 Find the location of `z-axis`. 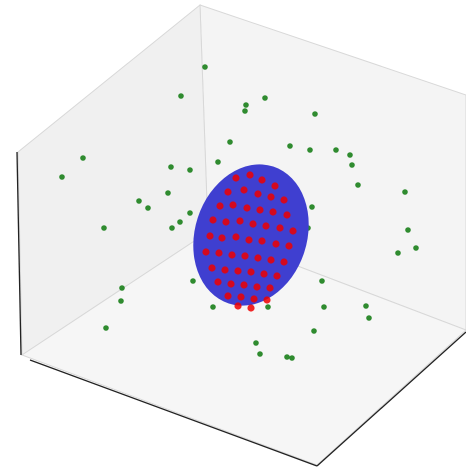

z-axis is located at coordinates (19, 253).